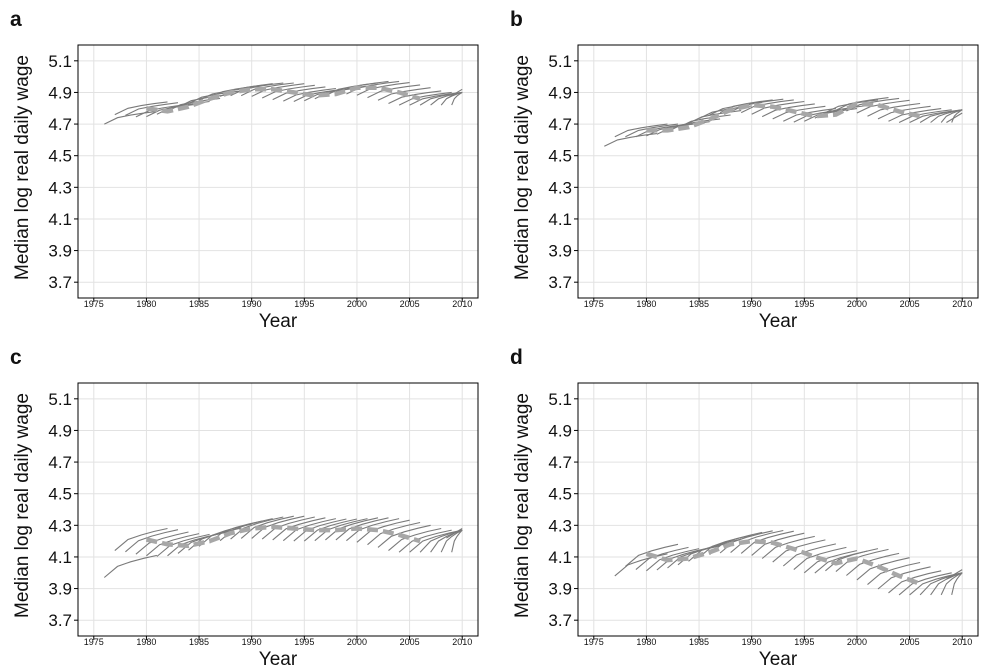 This screenshot has width=989, height=668. Describe the element at coordinates (16, 357) in the screenshot. I see `panel-label: c` at that location.